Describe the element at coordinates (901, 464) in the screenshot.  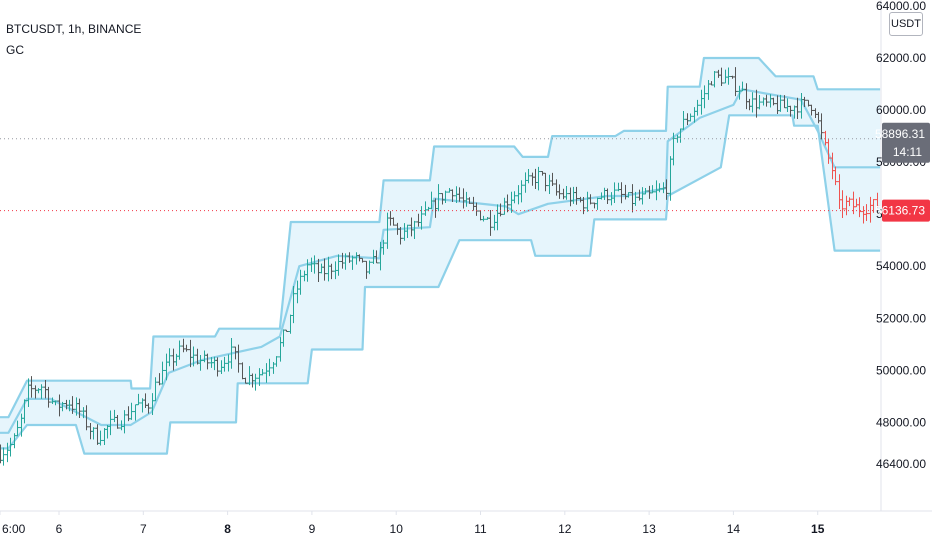
I see `y-tick-label: 46400.00` at that location.